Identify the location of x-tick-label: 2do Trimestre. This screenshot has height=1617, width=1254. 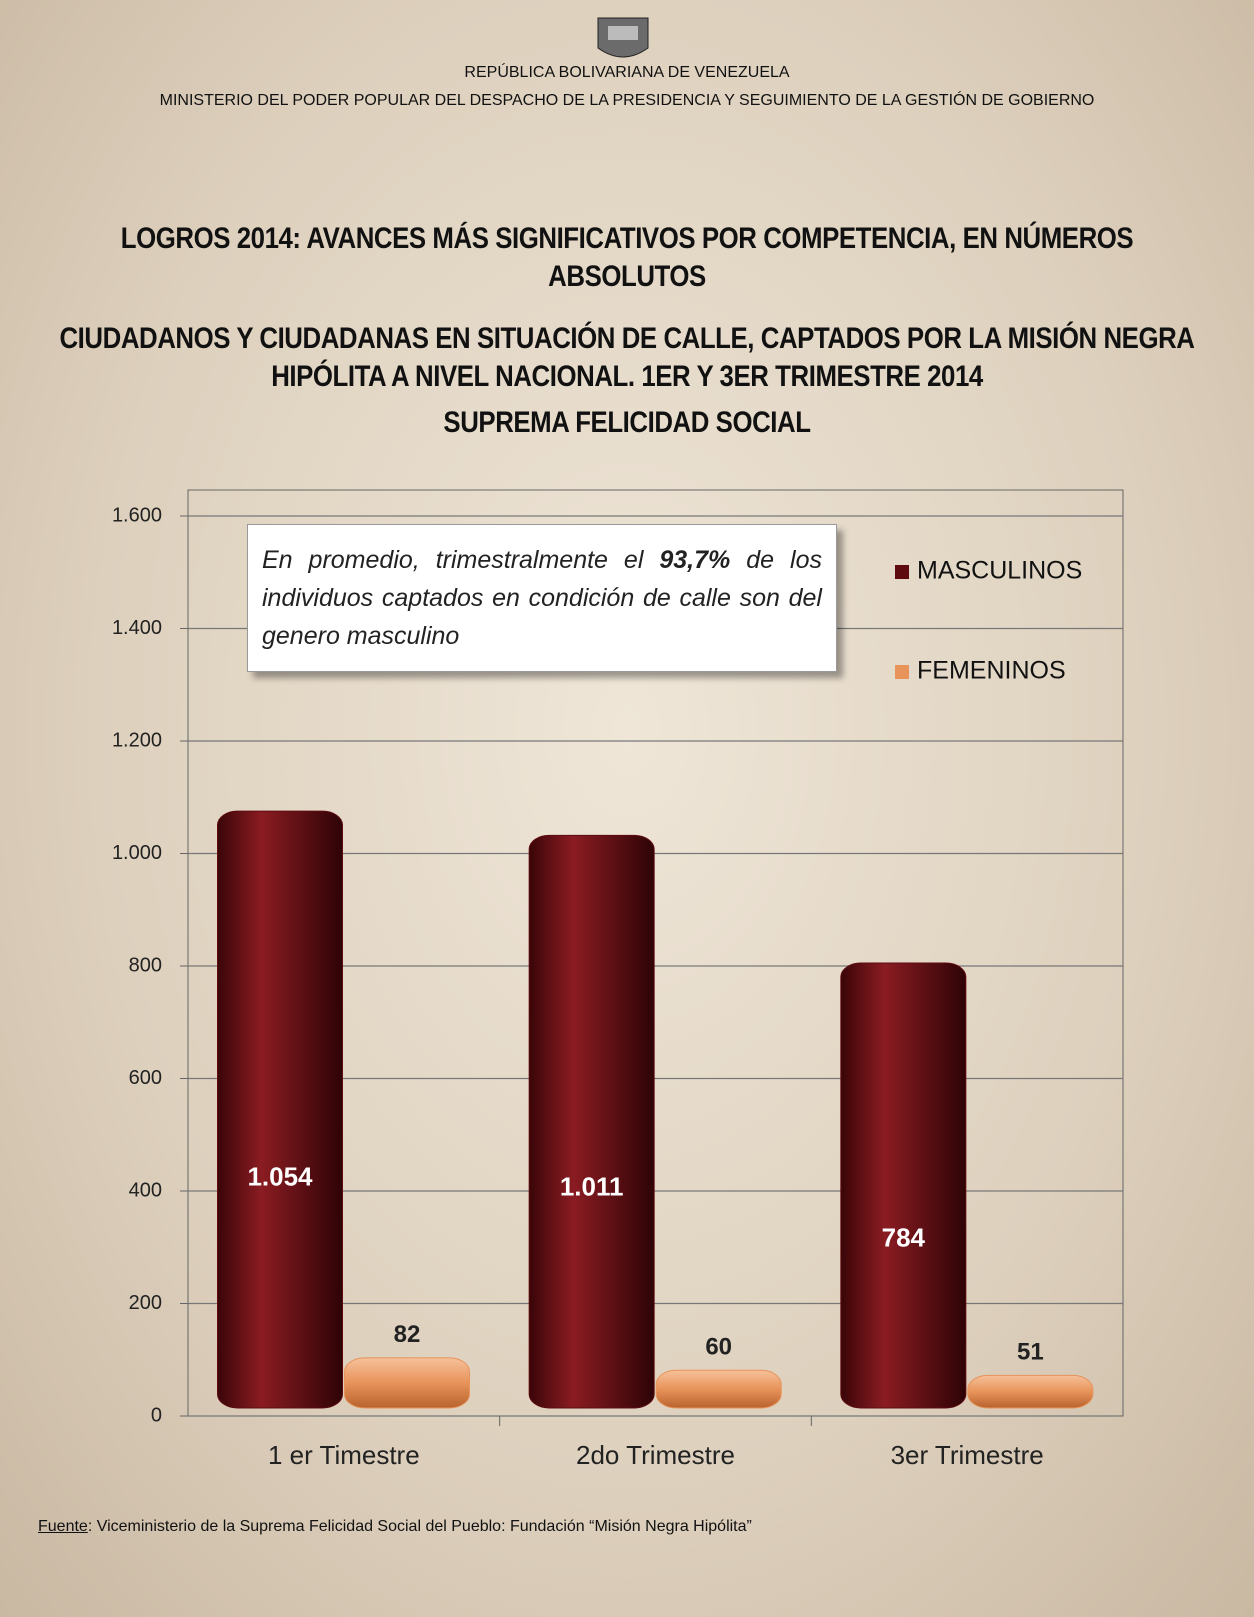
(655, 1455).